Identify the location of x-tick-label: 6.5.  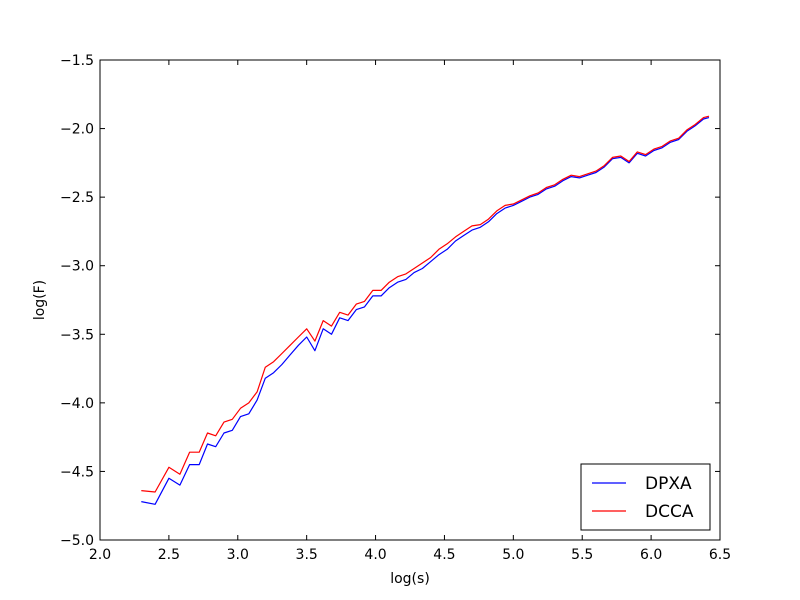
(720, 555).